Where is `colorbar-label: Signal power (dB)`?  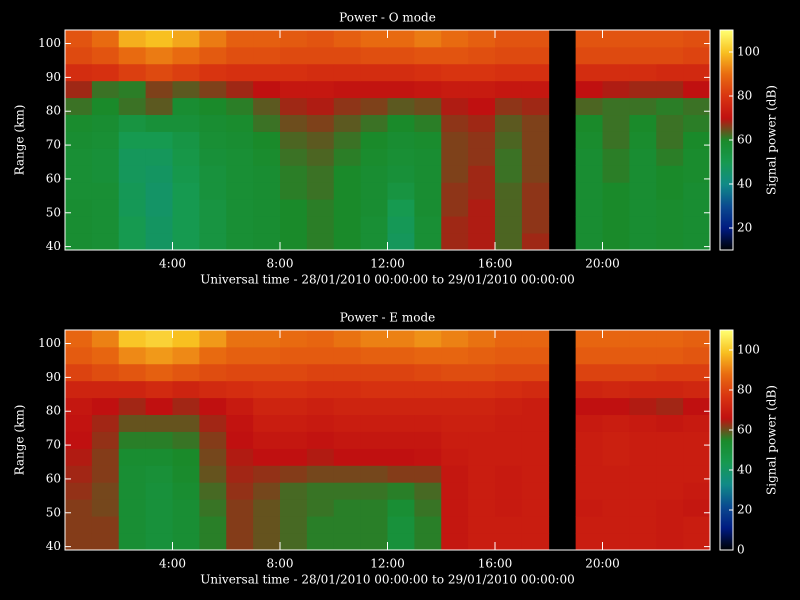 colorbar-label: Signal power (dB) is located at coordinates (772, 440).